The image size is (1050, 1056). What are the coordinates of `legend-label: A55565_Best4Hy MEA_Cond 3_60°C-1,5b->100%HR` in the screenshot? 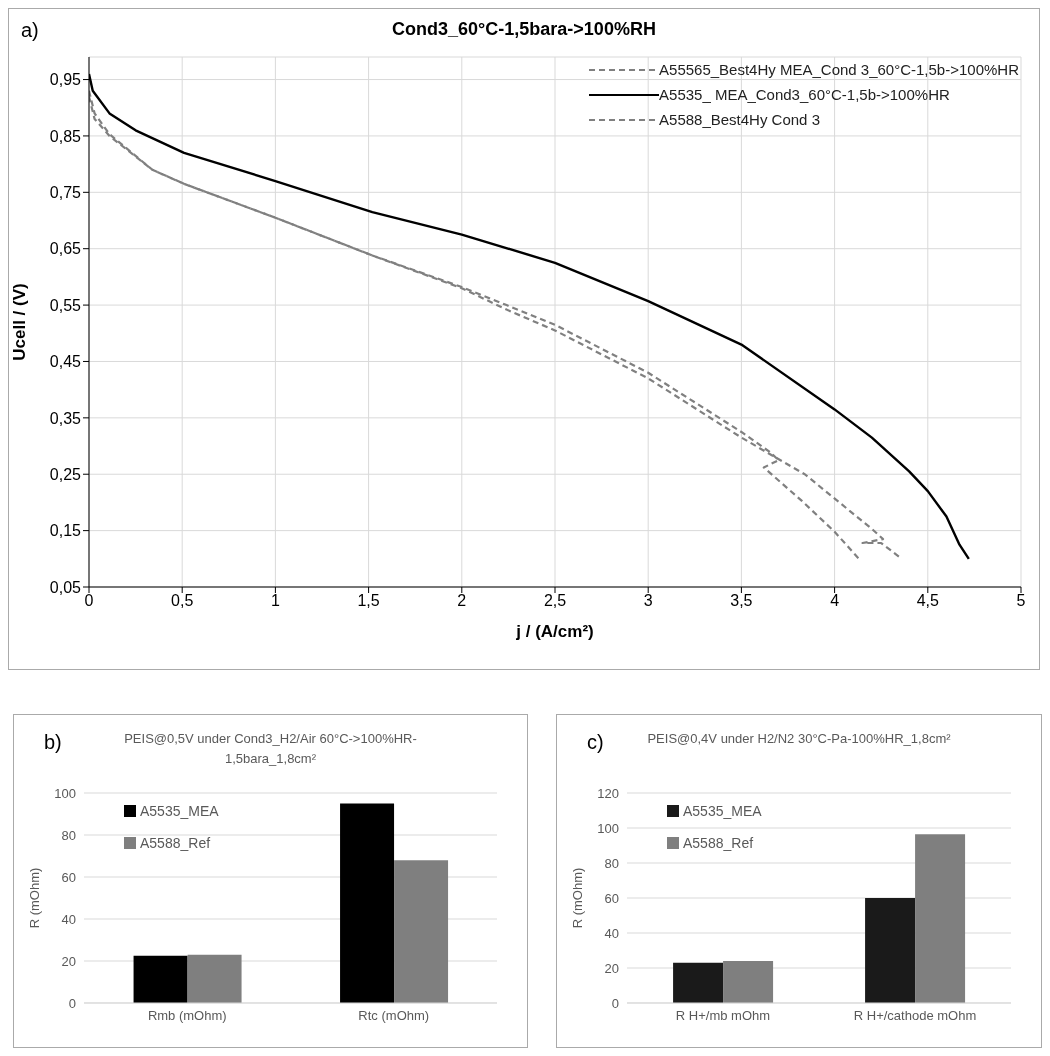 It's located at (839, 69).